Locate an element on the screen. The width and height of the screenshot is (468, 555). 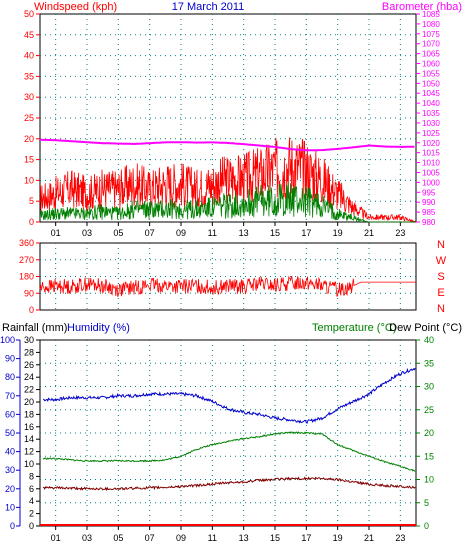
wind-time-tick-label: 21 is located at coordinates (369, 233).